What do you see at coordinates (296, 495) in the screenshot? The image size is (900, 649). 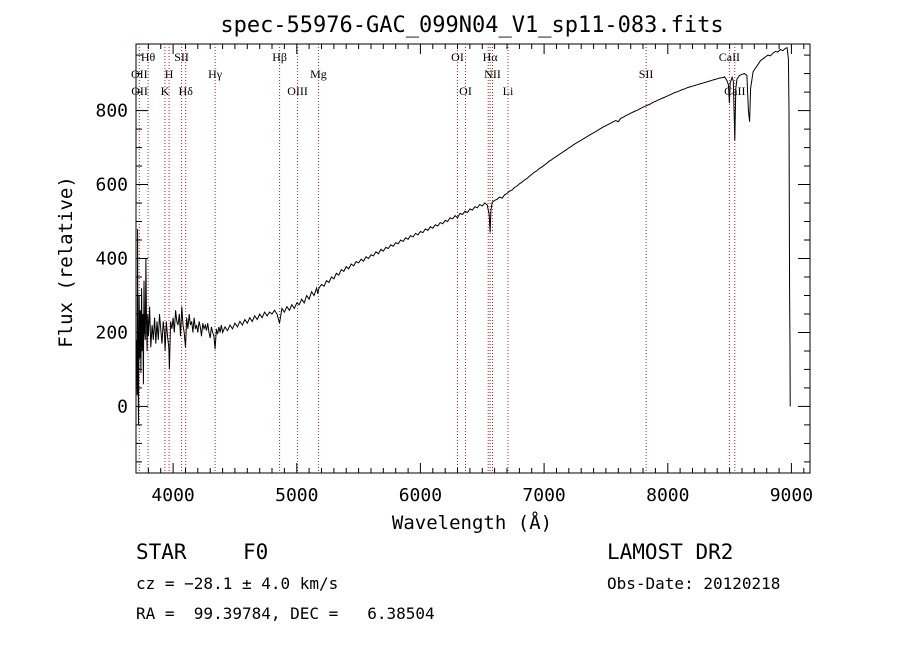 I see `x-tick-label: 5000` at bounding box center [296, 495].